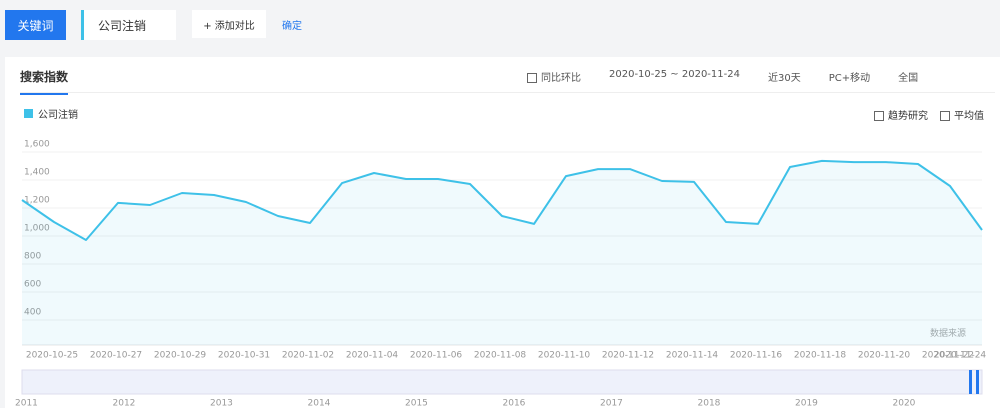 The width and height of the screenshot is (1000, 408). I want to click on y-tick-label: 600, so click(32, 285).